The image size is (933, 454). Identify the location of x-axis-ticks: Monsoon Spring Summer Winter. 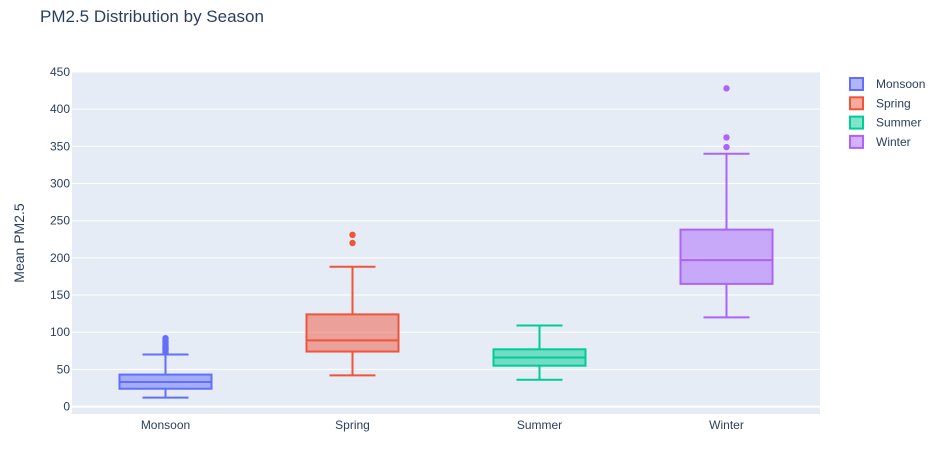
(442, 425).